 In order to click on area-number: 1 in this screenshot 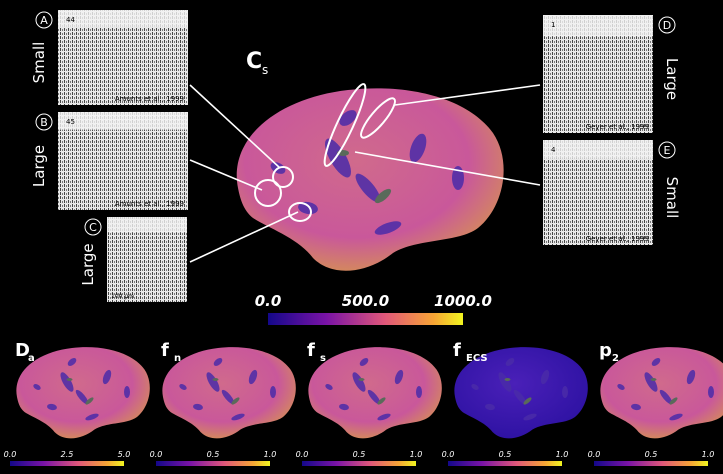, I will do `click(553, 25)`.